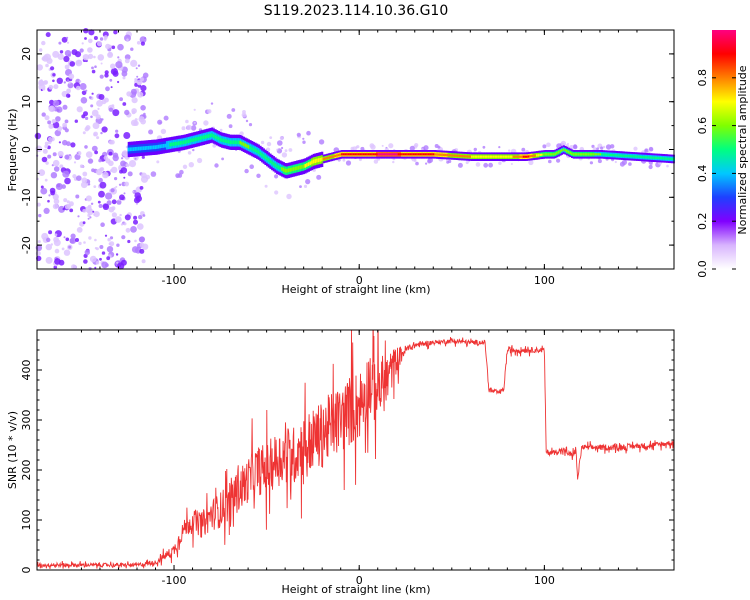 The height and width of the screenshot is (600, 750). Describe the element at coordinates (26, 370) in the screenshot. I see `y-tick-label: 400` at that location.